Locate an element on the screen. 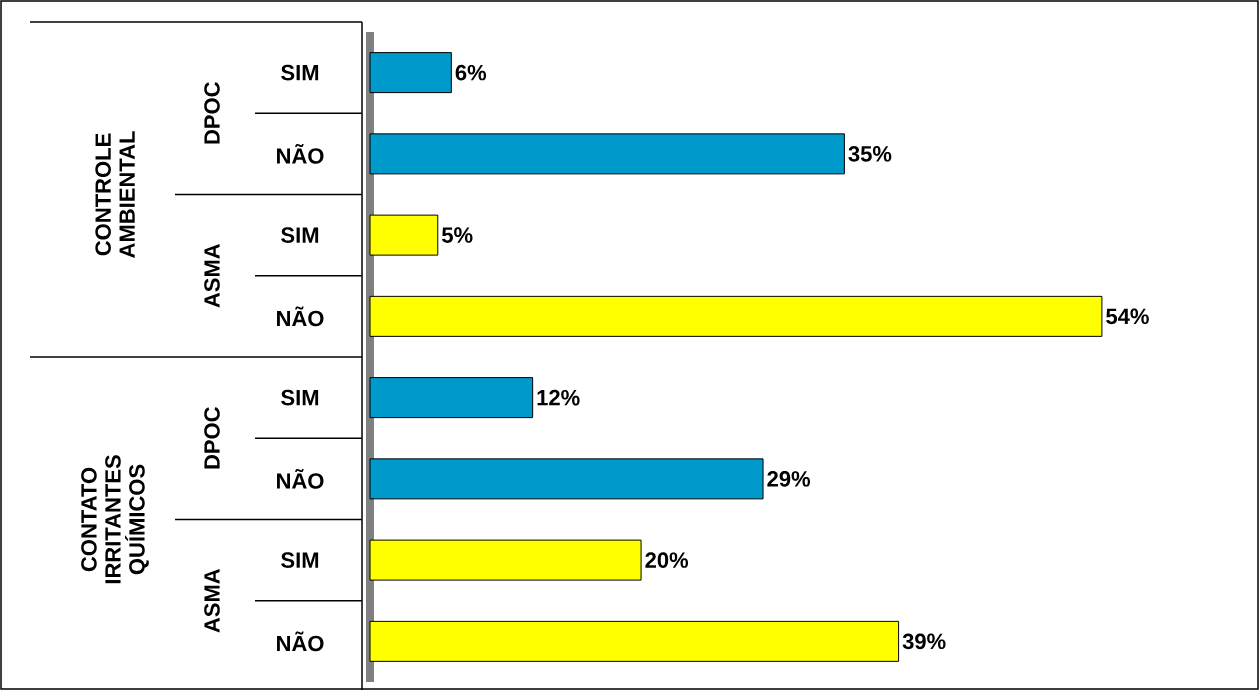 This screenshot has height=690, width=1259. data-label: 12% is located at coordinates (558, 397).